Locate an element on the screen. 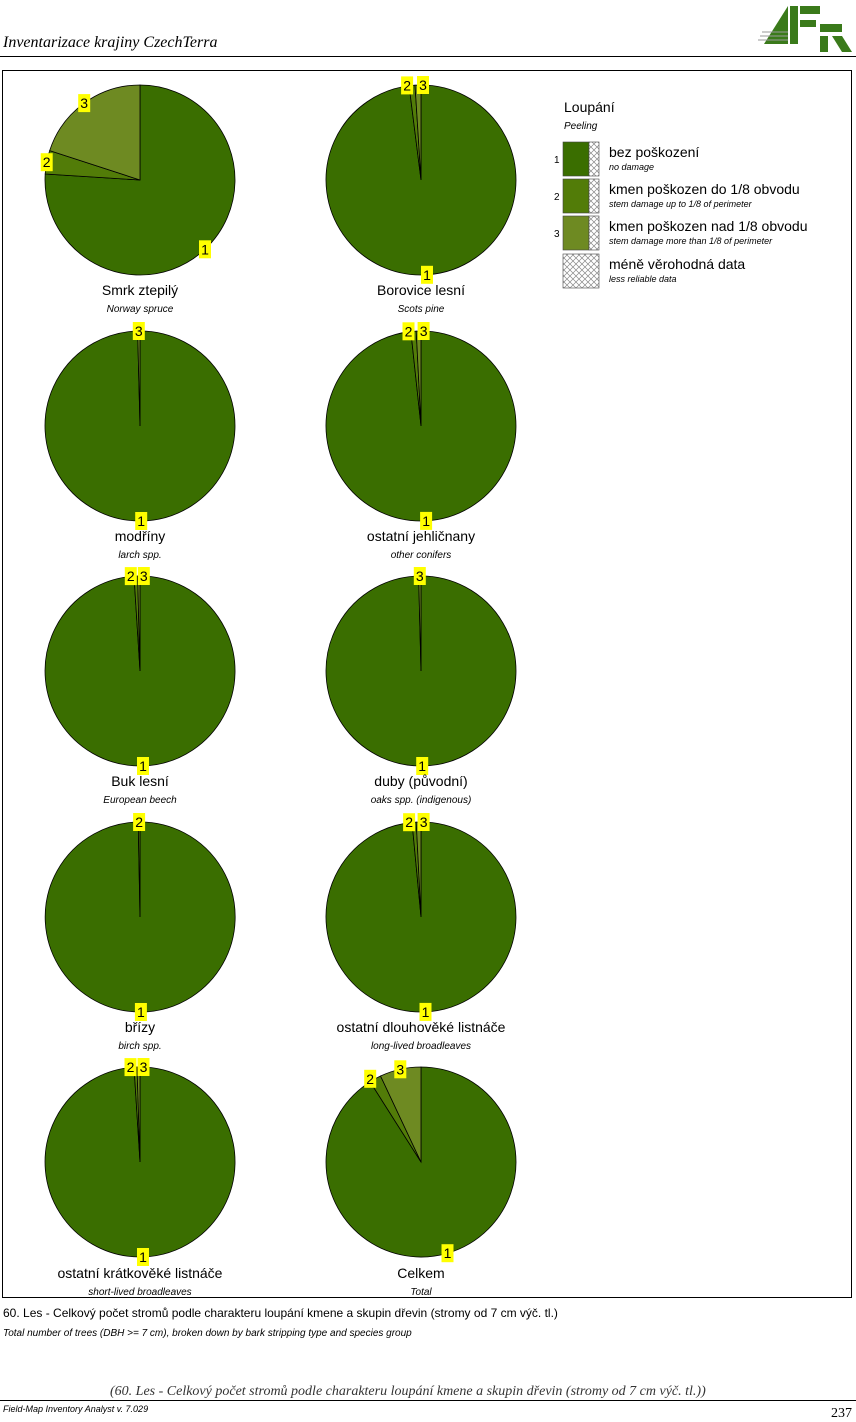  legend-label: kmen poškozen nad 1/8 obvodu is located at coordinates (708, 226).